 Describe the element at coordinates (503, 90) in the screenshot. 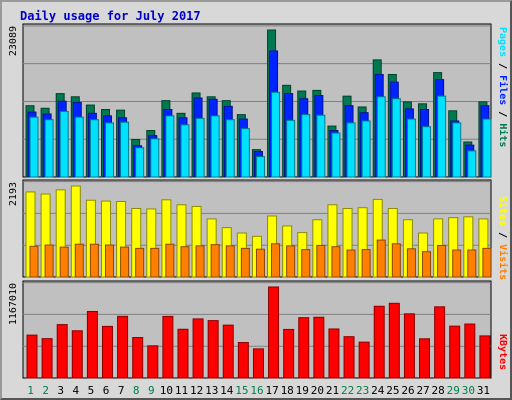

I see `legend-files: Files` at that location.